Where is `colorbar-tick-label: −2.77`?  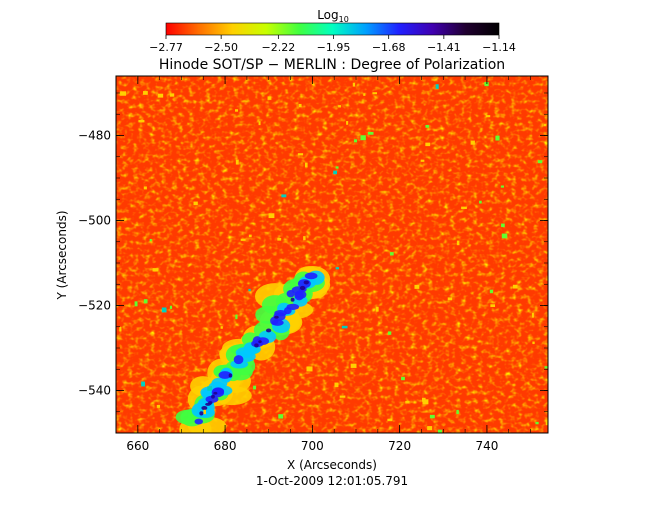 colorbar-tick-label: −2.77 is located at coordinates (166, 47).